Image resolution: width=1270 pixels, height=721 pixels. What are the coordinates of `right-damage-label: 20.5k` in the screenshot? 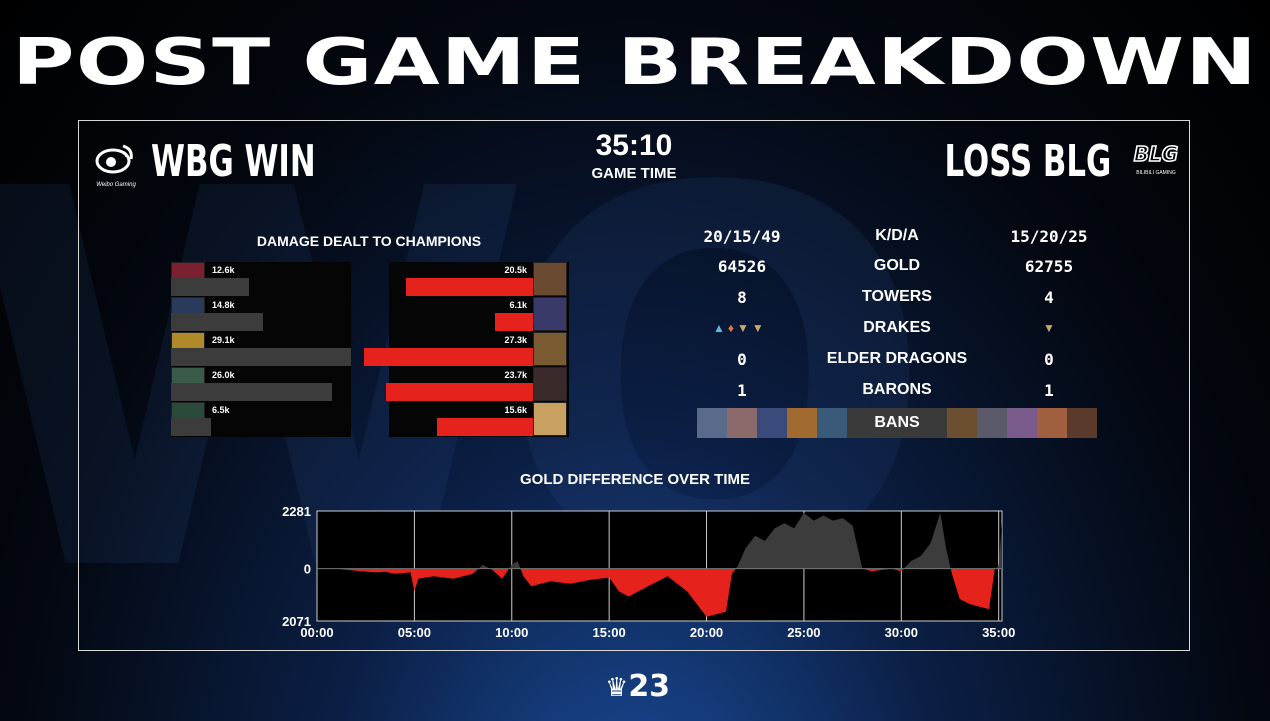 It's located at (515, 270).